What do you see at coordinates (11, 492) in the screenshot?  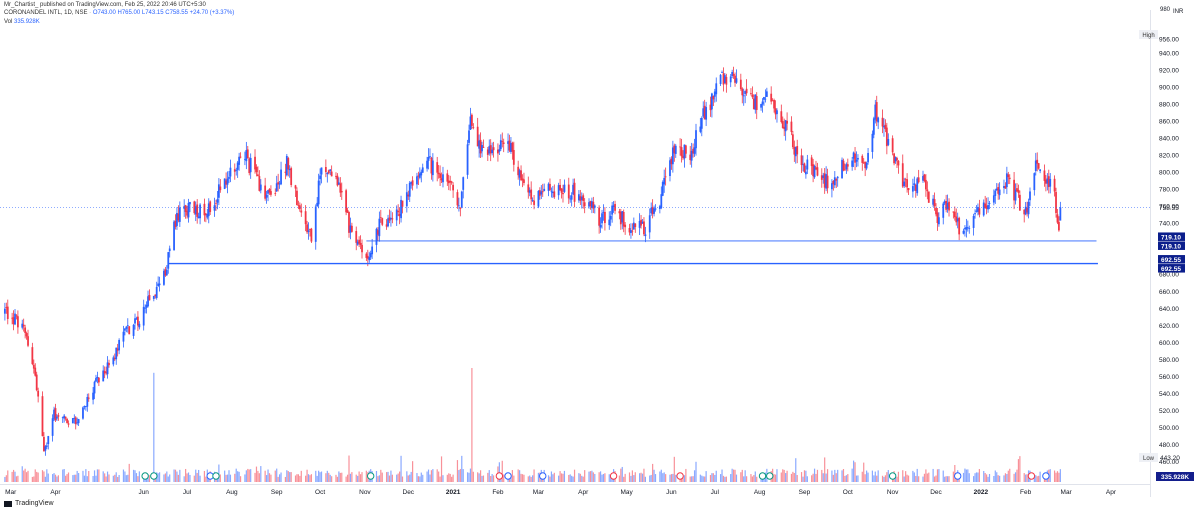 I see `time-tick-label: Mar` at bounding box center [11, 492].